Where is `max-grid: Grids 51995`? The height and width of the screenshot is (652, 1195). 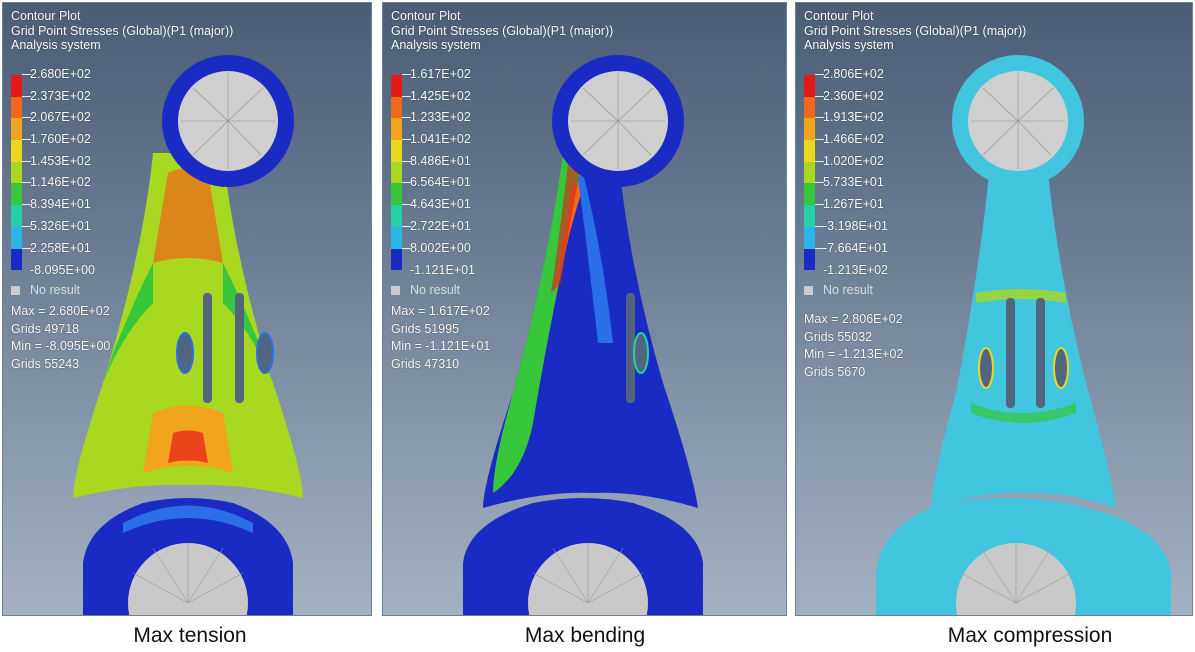
max-grid: Grids 51995 is located at coordinates (425, 328).